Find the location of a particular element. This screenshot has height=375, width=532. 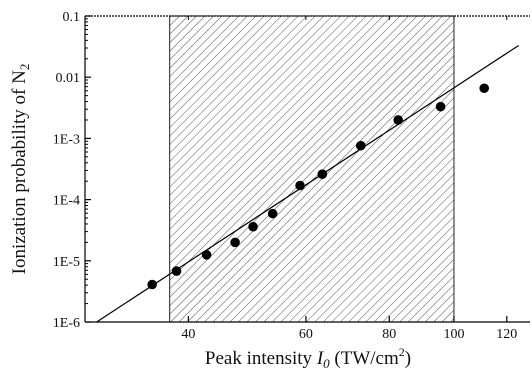

x-axis-title-prefix: Peak intensity is located at coordinates (261, 358).